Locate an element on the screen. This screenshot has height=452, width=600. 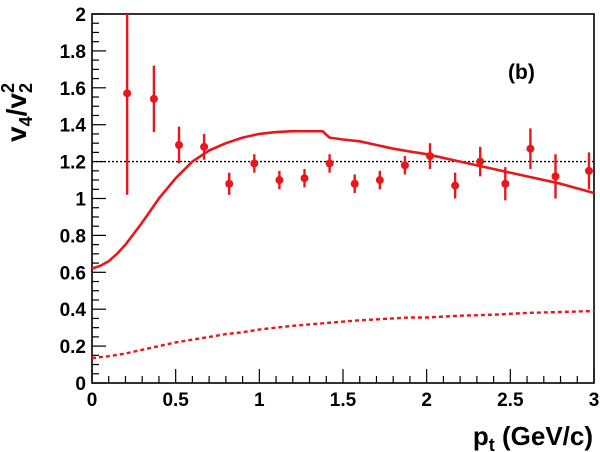
y-axis-label-b: v is located at coordinates (16, 101).